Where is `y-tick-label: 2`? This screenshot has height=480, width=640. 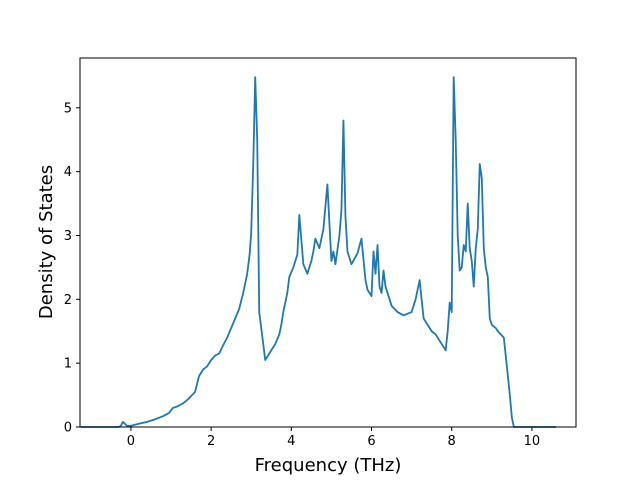
y-tick-label: 2 is located at coordinates (68, 300).